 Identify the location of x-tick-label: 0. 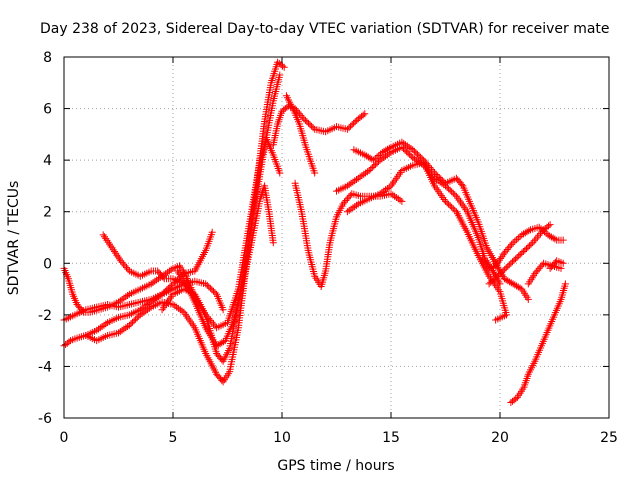
(64, 438).